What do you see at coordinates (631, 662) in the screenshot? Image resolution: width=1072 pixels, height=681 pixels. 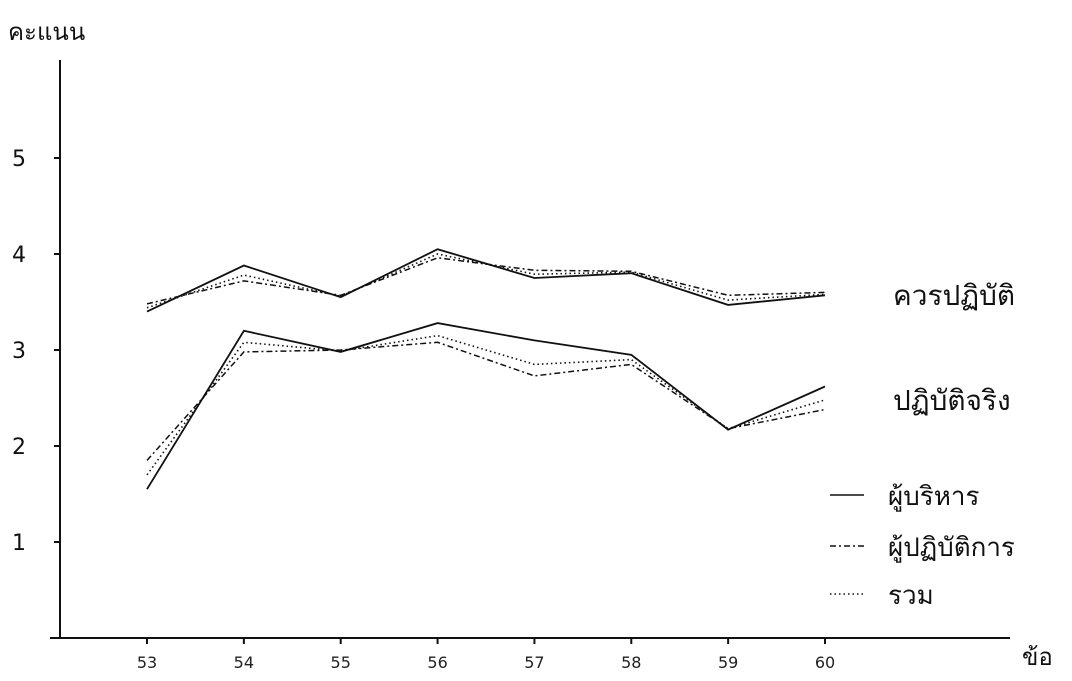 I see `x-tick-label: 58` at bounding box center [631, 662].